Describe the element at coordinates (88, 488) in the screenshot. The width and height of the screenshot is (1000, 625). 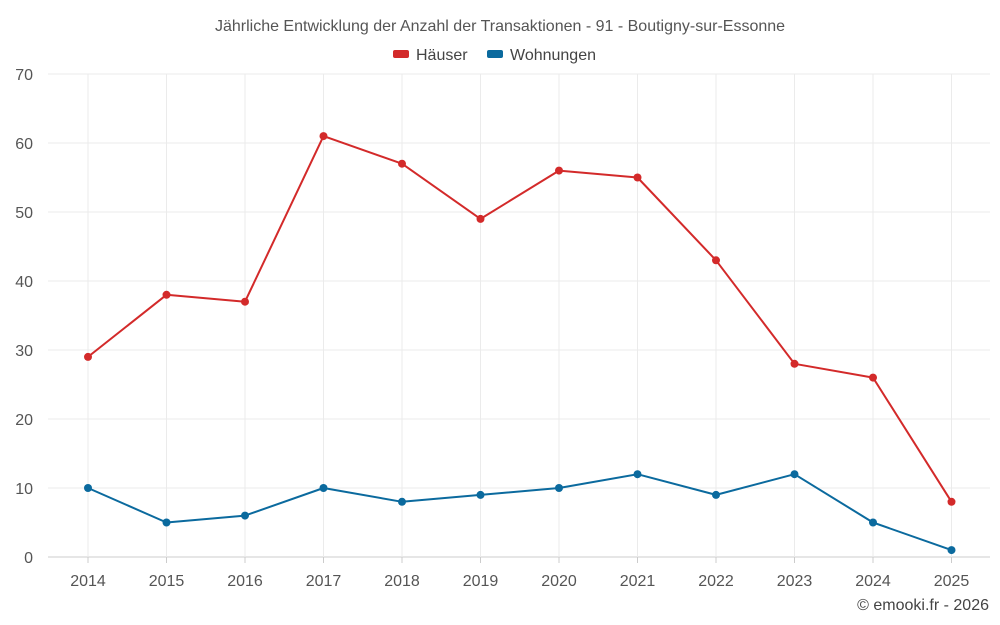
I see `data-point-wohnungen-2014` at that location.